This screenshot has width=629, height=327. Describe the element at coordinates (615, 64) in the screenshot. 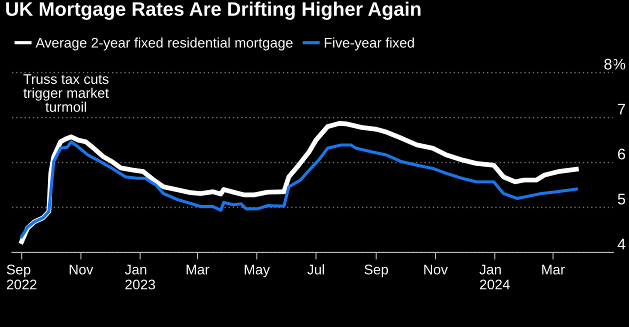

I see `y-tick-label: 8%` at that location.